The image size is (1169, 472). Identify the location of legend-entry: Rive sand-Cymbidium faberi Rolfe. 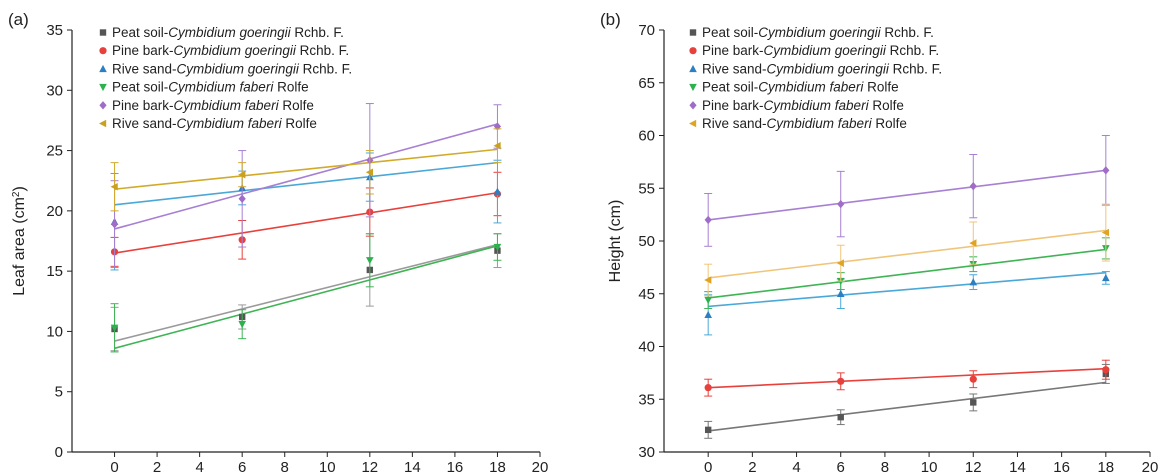
(804, 123).